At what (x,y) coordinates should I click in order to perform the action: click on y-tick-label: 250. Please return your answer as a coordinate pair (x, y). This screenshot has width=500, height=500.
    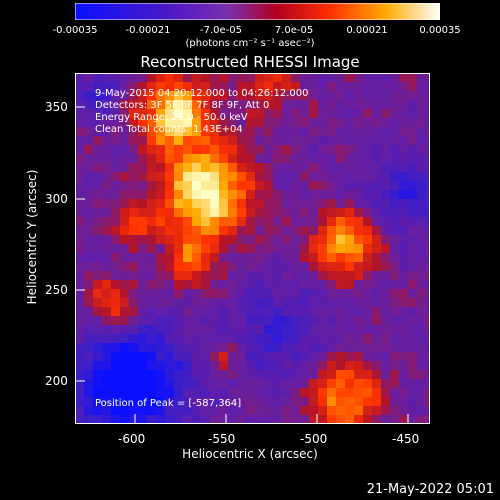
    Looking at the image, I should click on (56, 290).